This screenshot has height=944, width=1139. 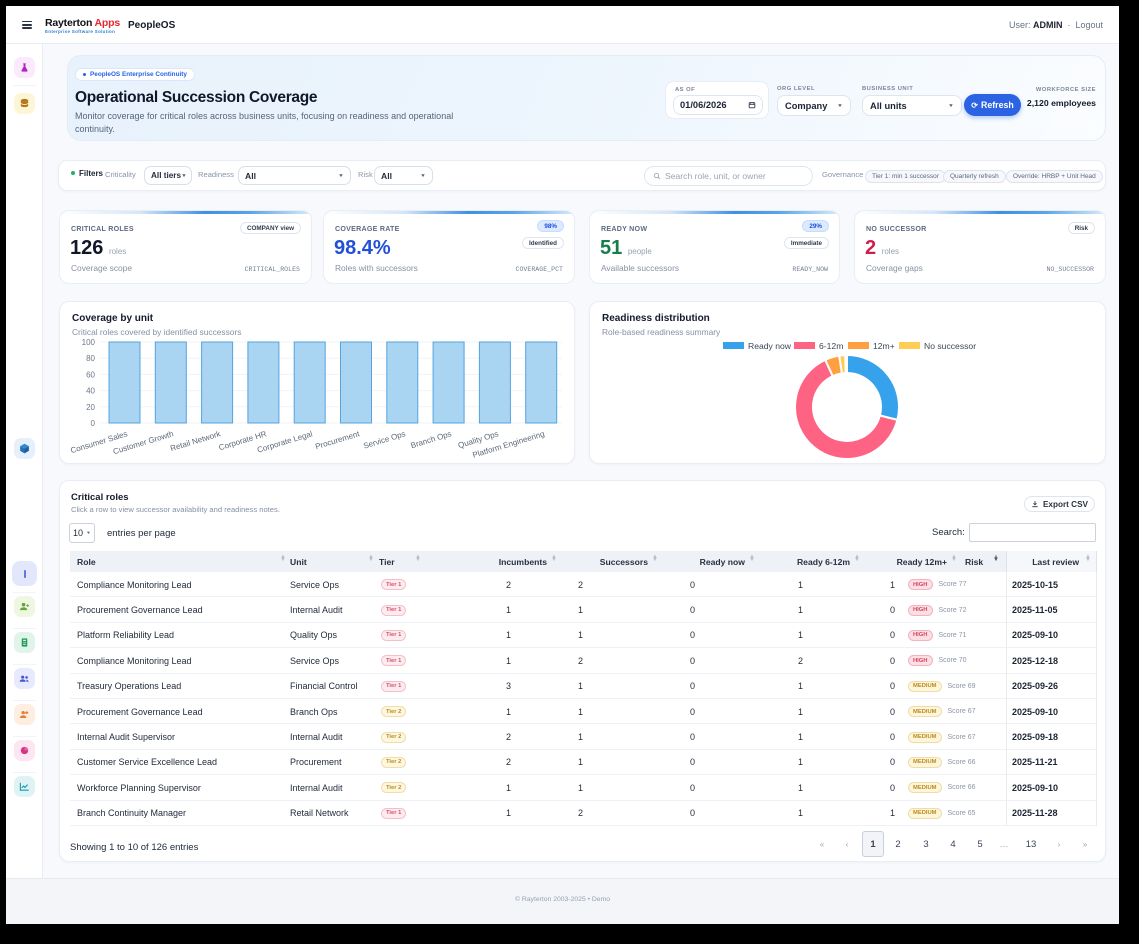 I want to click on svg-text: 6-12m, so click(x=831, y=346).